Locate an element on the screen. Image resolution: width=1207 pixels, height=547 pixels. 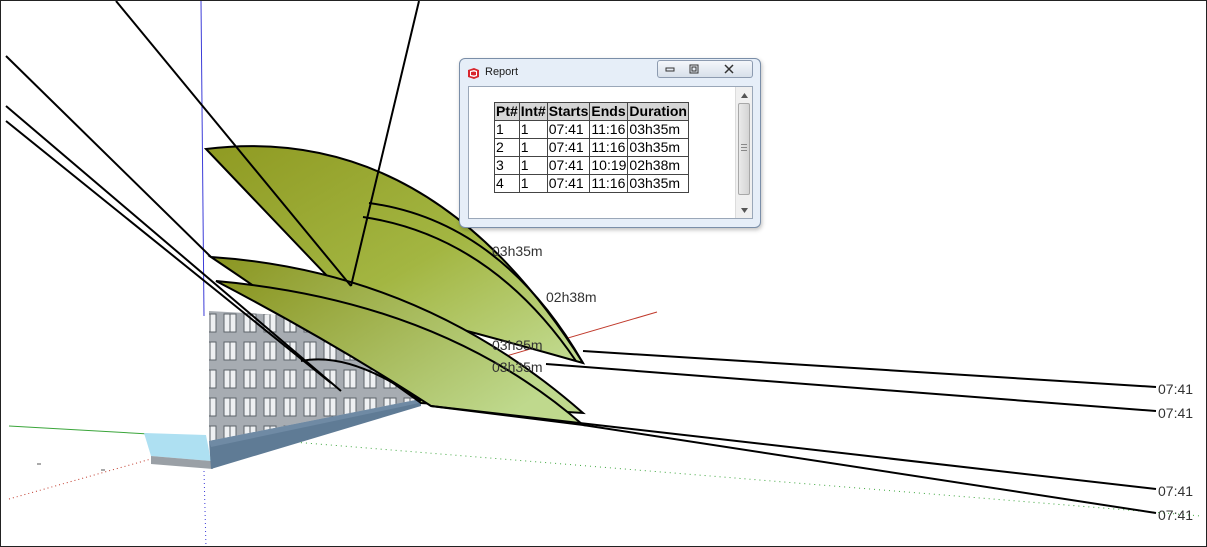
maximize-button is located at coordinates (694, 69).